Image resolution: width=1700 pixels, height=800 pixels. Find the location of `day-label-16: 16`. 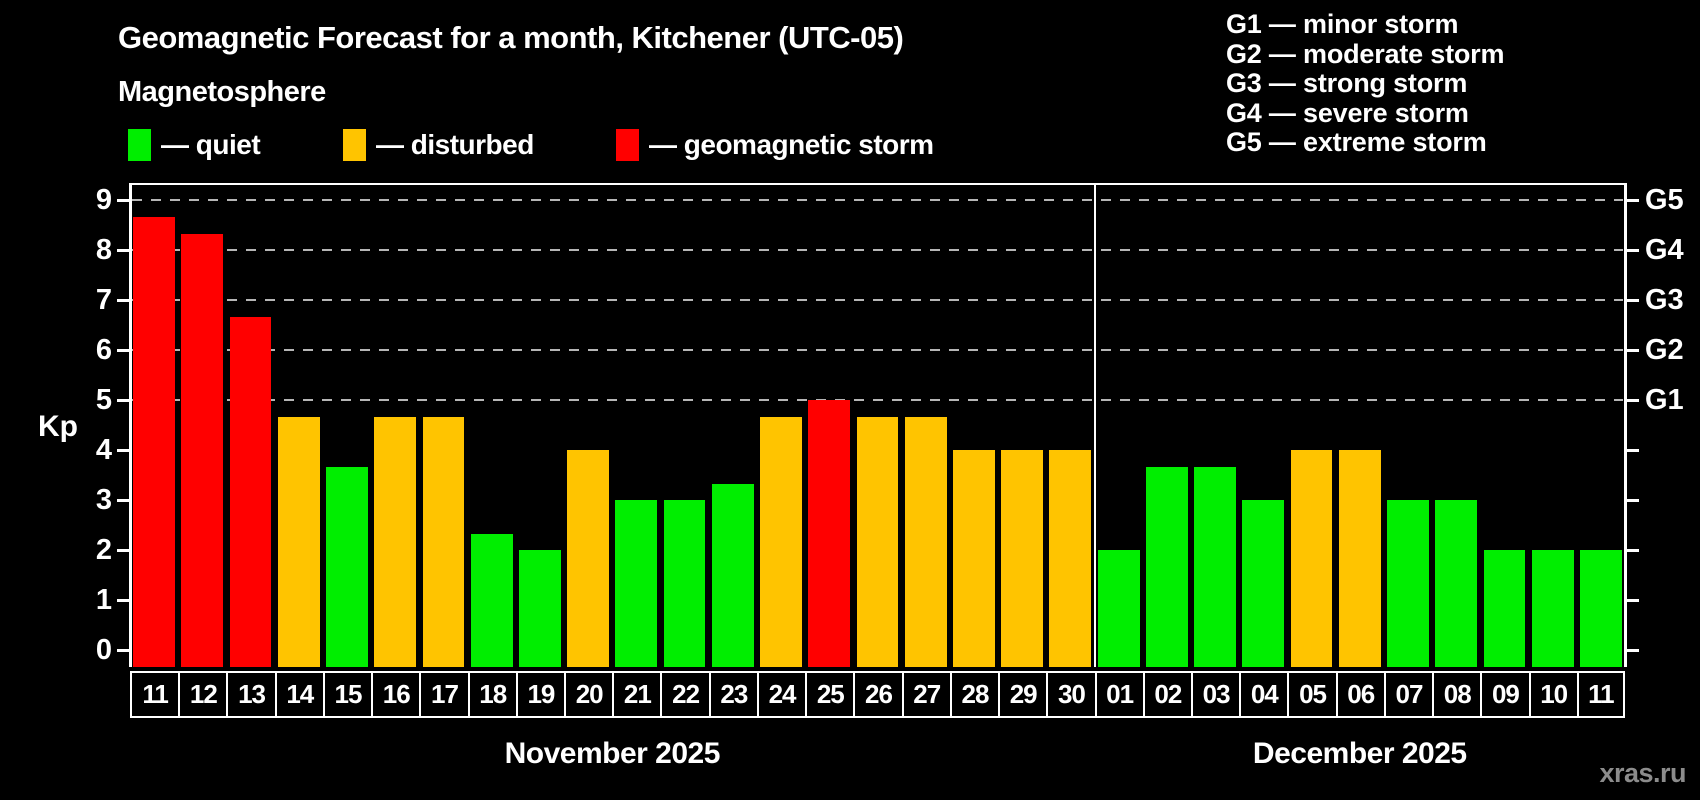

day-label-16: 16 is located at coordinates (395, 694).